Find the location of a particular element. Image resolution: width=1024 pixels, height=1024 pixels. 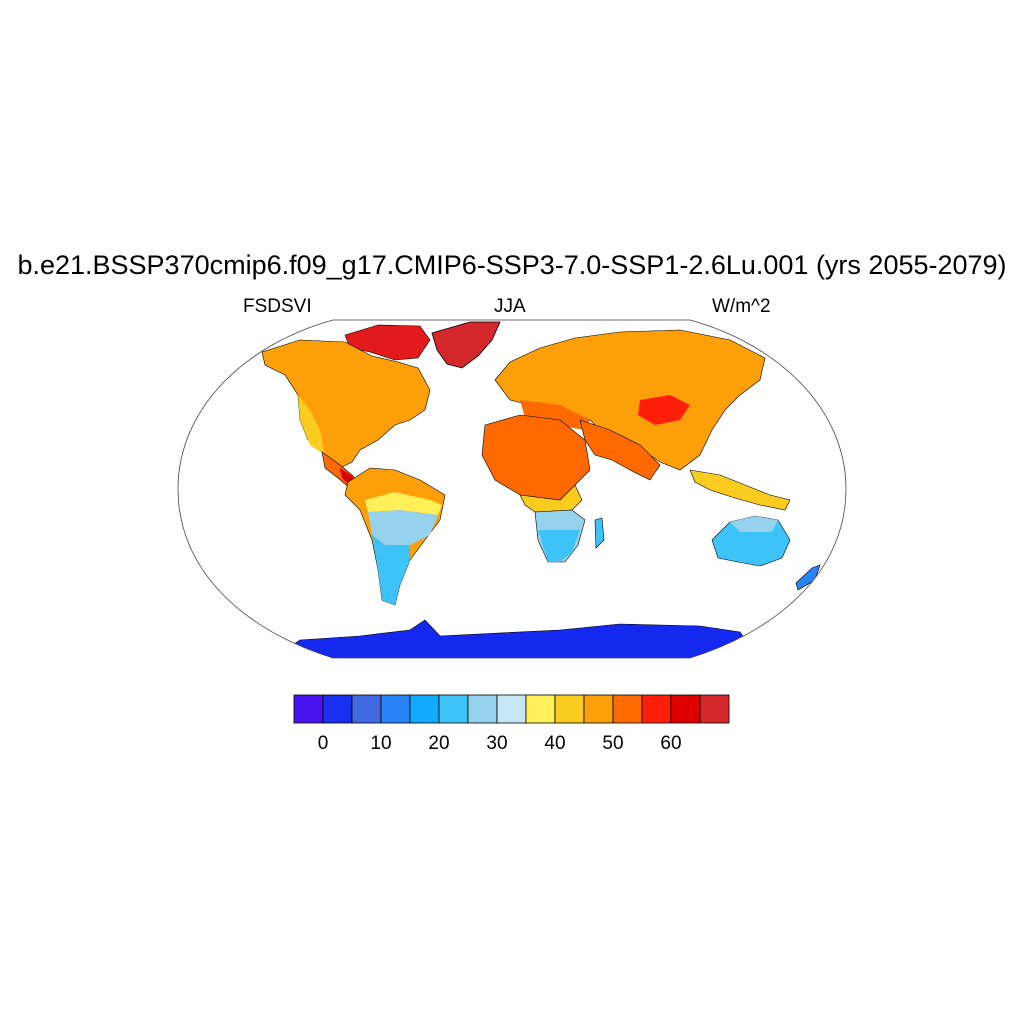

colorbar-tick-label: 0 is located at coordinates (323, 743).